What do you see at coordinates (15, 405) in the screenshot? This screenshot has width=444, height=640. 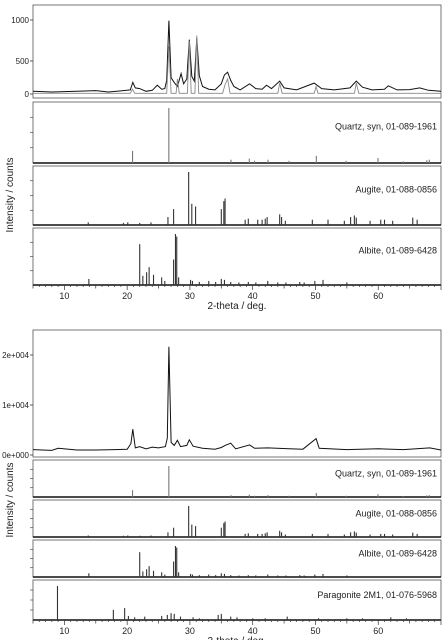 I see `y-tick-label: 1e+004` at bounding box center [15, 405].